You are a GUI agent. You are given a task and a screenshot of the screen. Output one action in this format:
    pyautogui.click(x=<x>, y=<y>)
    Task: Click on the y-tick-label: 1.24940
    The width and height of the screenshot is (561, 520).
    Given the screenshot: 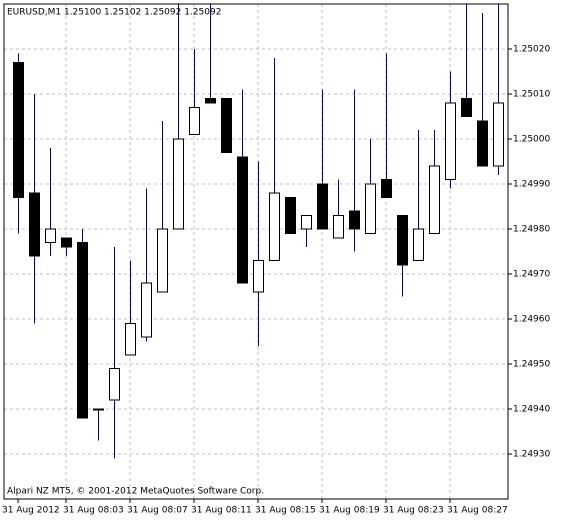 What is the action you would take?
    pyautogui.click(x=531, y=410)
    